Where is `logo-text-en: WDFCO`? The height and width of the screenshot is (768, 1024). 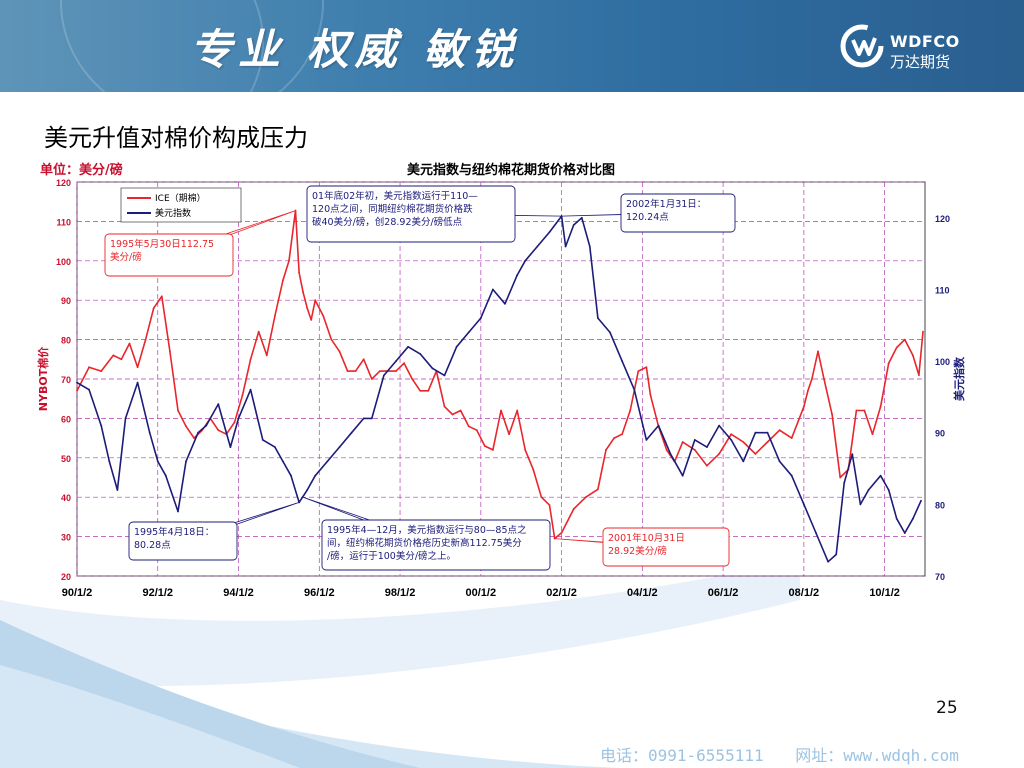
logo-text-en: WDFCO is located at coordinates (925, 41).